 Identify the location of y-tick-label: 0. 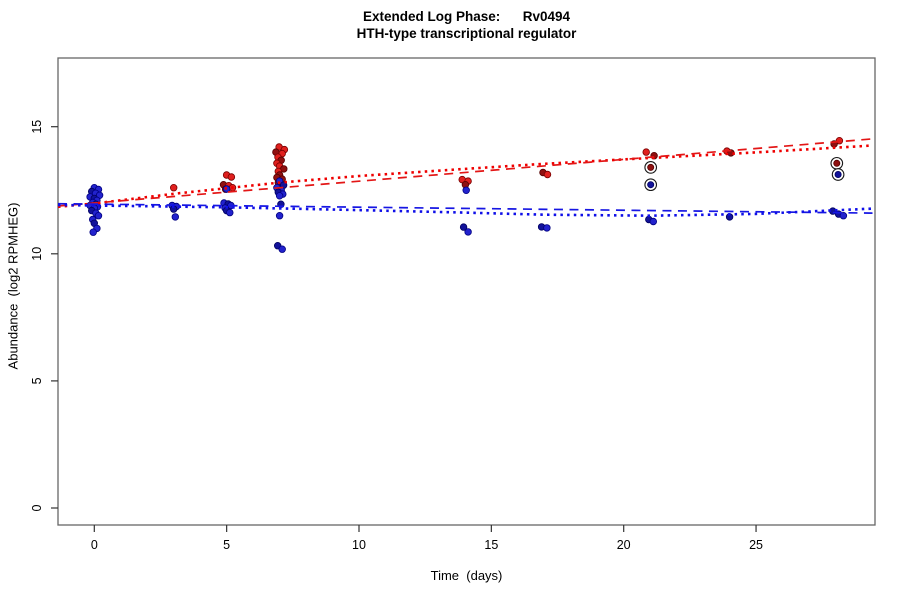
(37, 507).